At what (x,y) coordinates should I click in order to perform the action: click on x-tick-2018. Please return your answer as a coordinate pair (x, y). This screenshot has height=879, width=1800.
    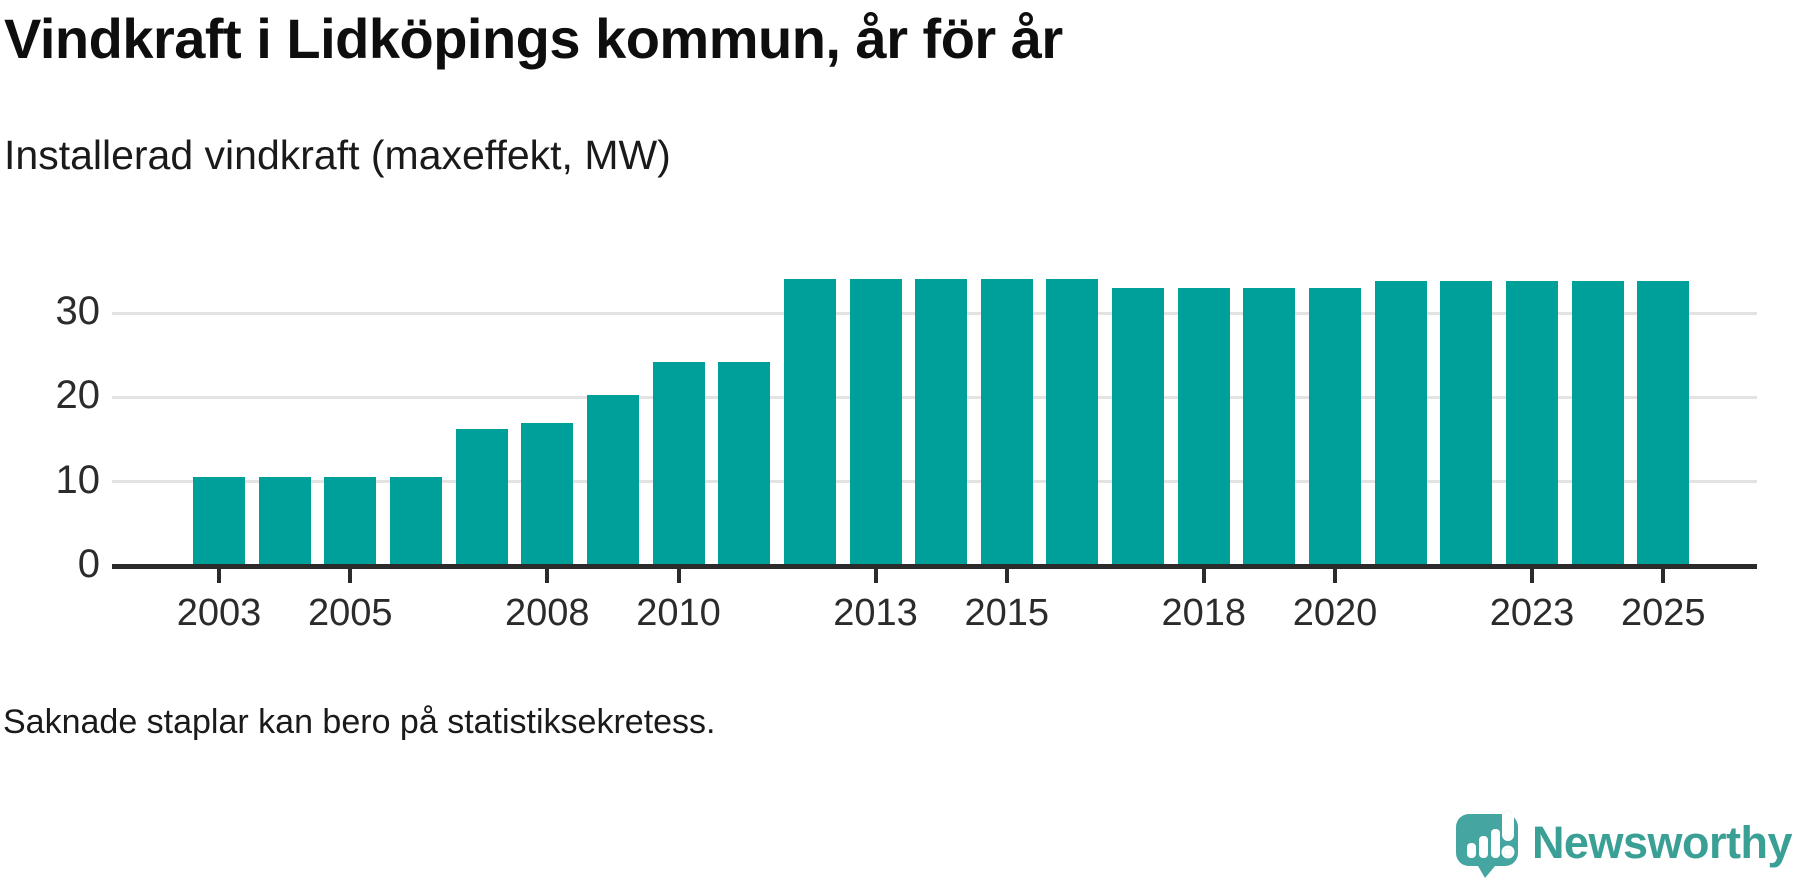
    Looking at the image, I should click on (1203, 576).